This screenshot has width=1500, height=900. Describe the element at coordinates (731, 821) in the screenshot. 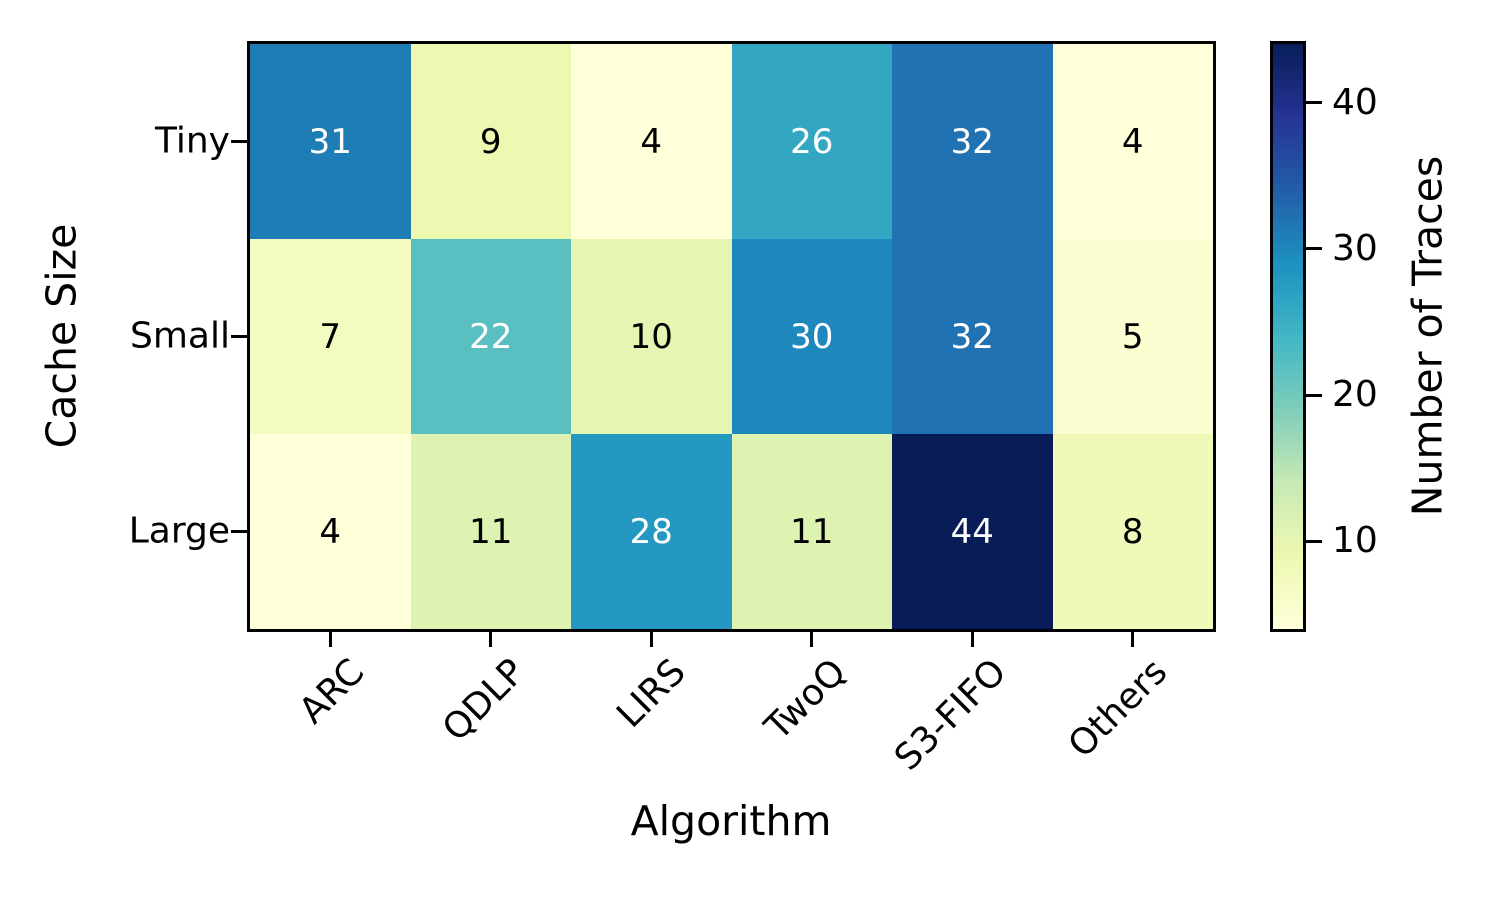

I see `x-axis-title: Algorithm` at that location.